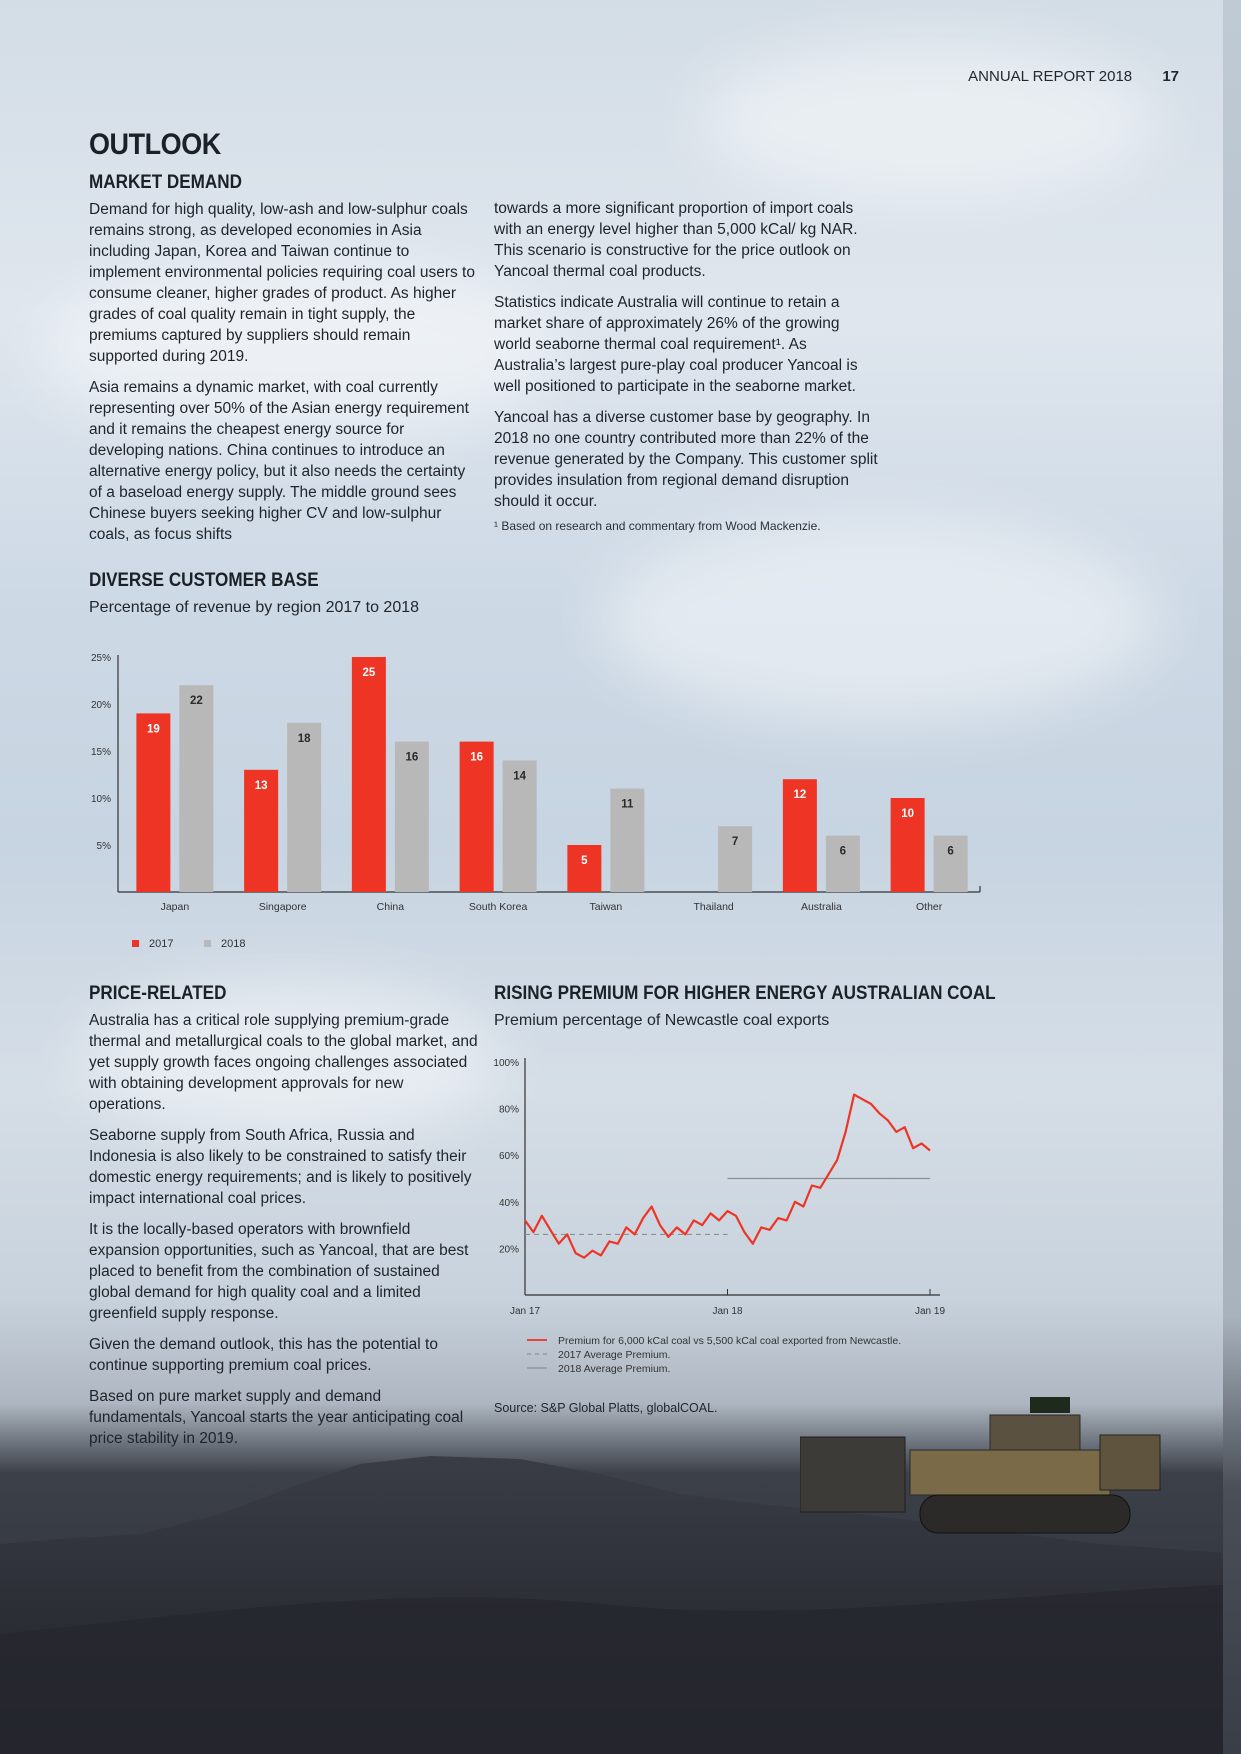 The height and width of the screenshot is (1754, 1241). What do you see at coordinates (980, 1465) in the screenshot?
I see `bulldozer-image` at bounding box center [980, 1465].